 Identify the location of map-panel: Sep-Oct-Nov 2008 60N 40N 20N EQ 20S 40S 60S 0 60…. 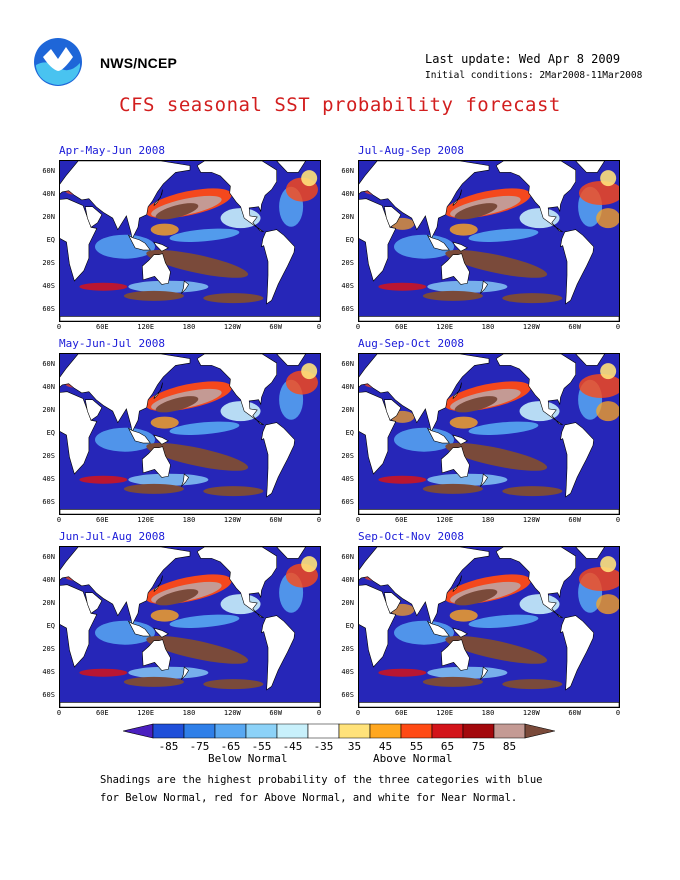
(481, 624).